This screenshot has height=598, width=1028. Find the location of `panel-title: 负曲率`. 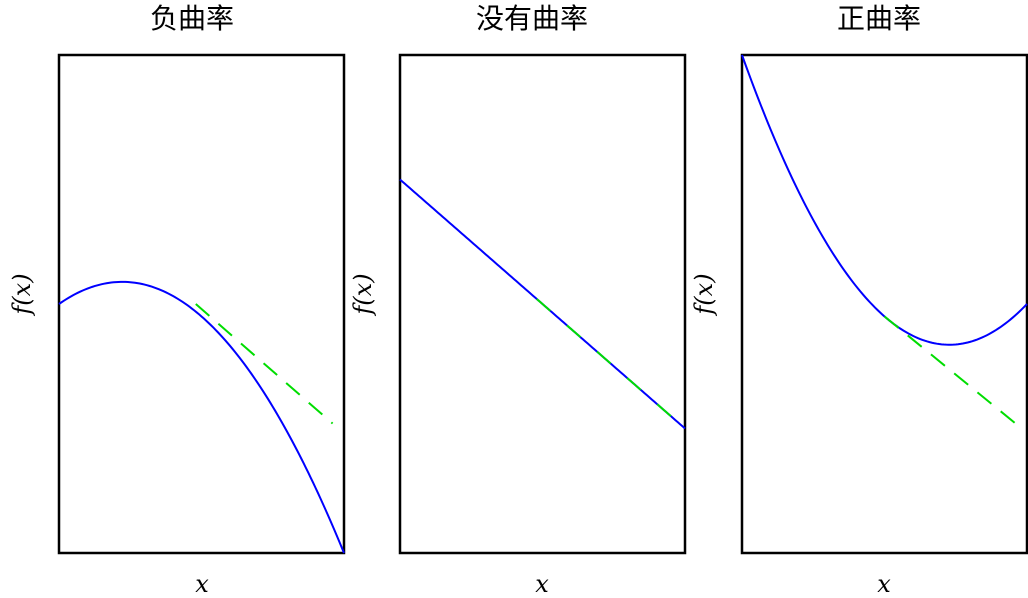

panel-title: 负曲率 is located at coordinates (192, 18).